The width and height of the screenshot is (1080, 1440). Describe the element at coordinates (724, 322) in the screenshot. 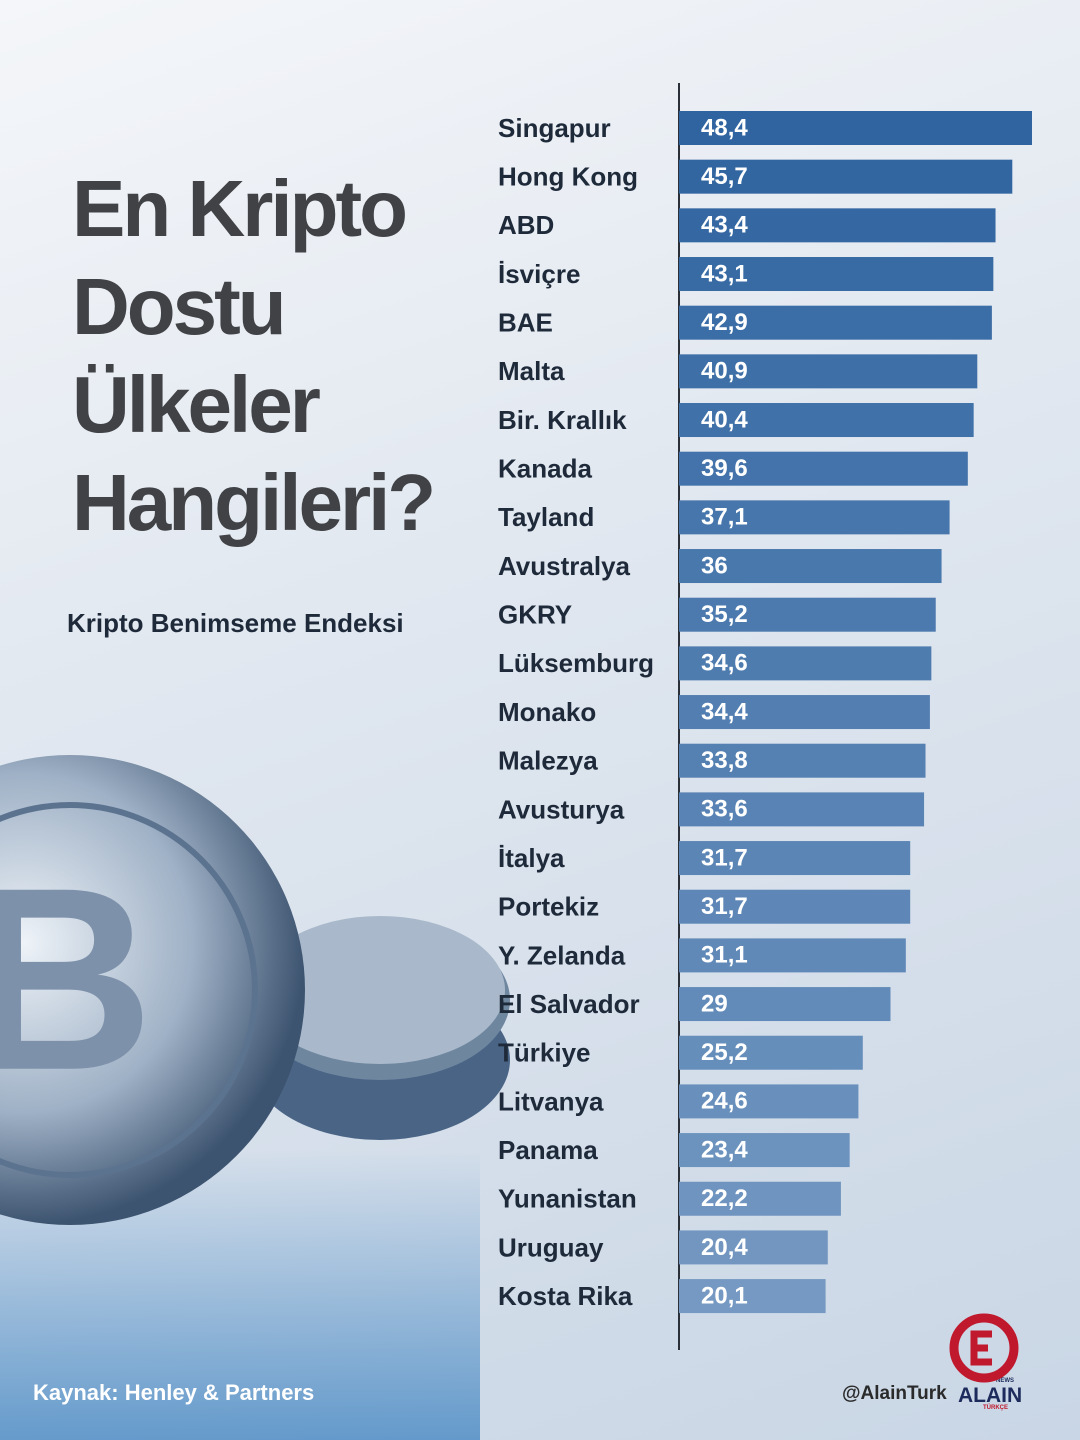

I see `value-label: 42,9` at that location.